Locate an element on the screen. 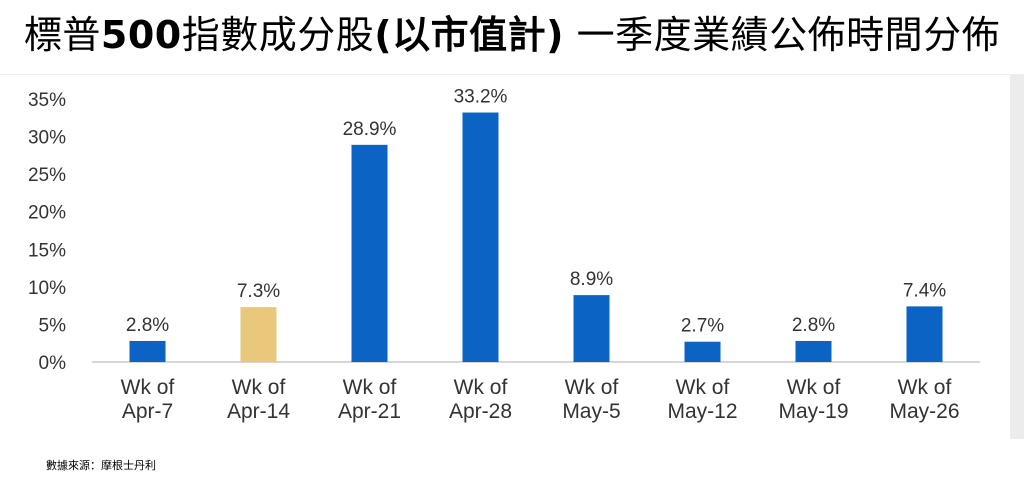 The height and width of the screenshot is (479, 1024). y-tick-label: 15% is located at coordinates (47, 250).